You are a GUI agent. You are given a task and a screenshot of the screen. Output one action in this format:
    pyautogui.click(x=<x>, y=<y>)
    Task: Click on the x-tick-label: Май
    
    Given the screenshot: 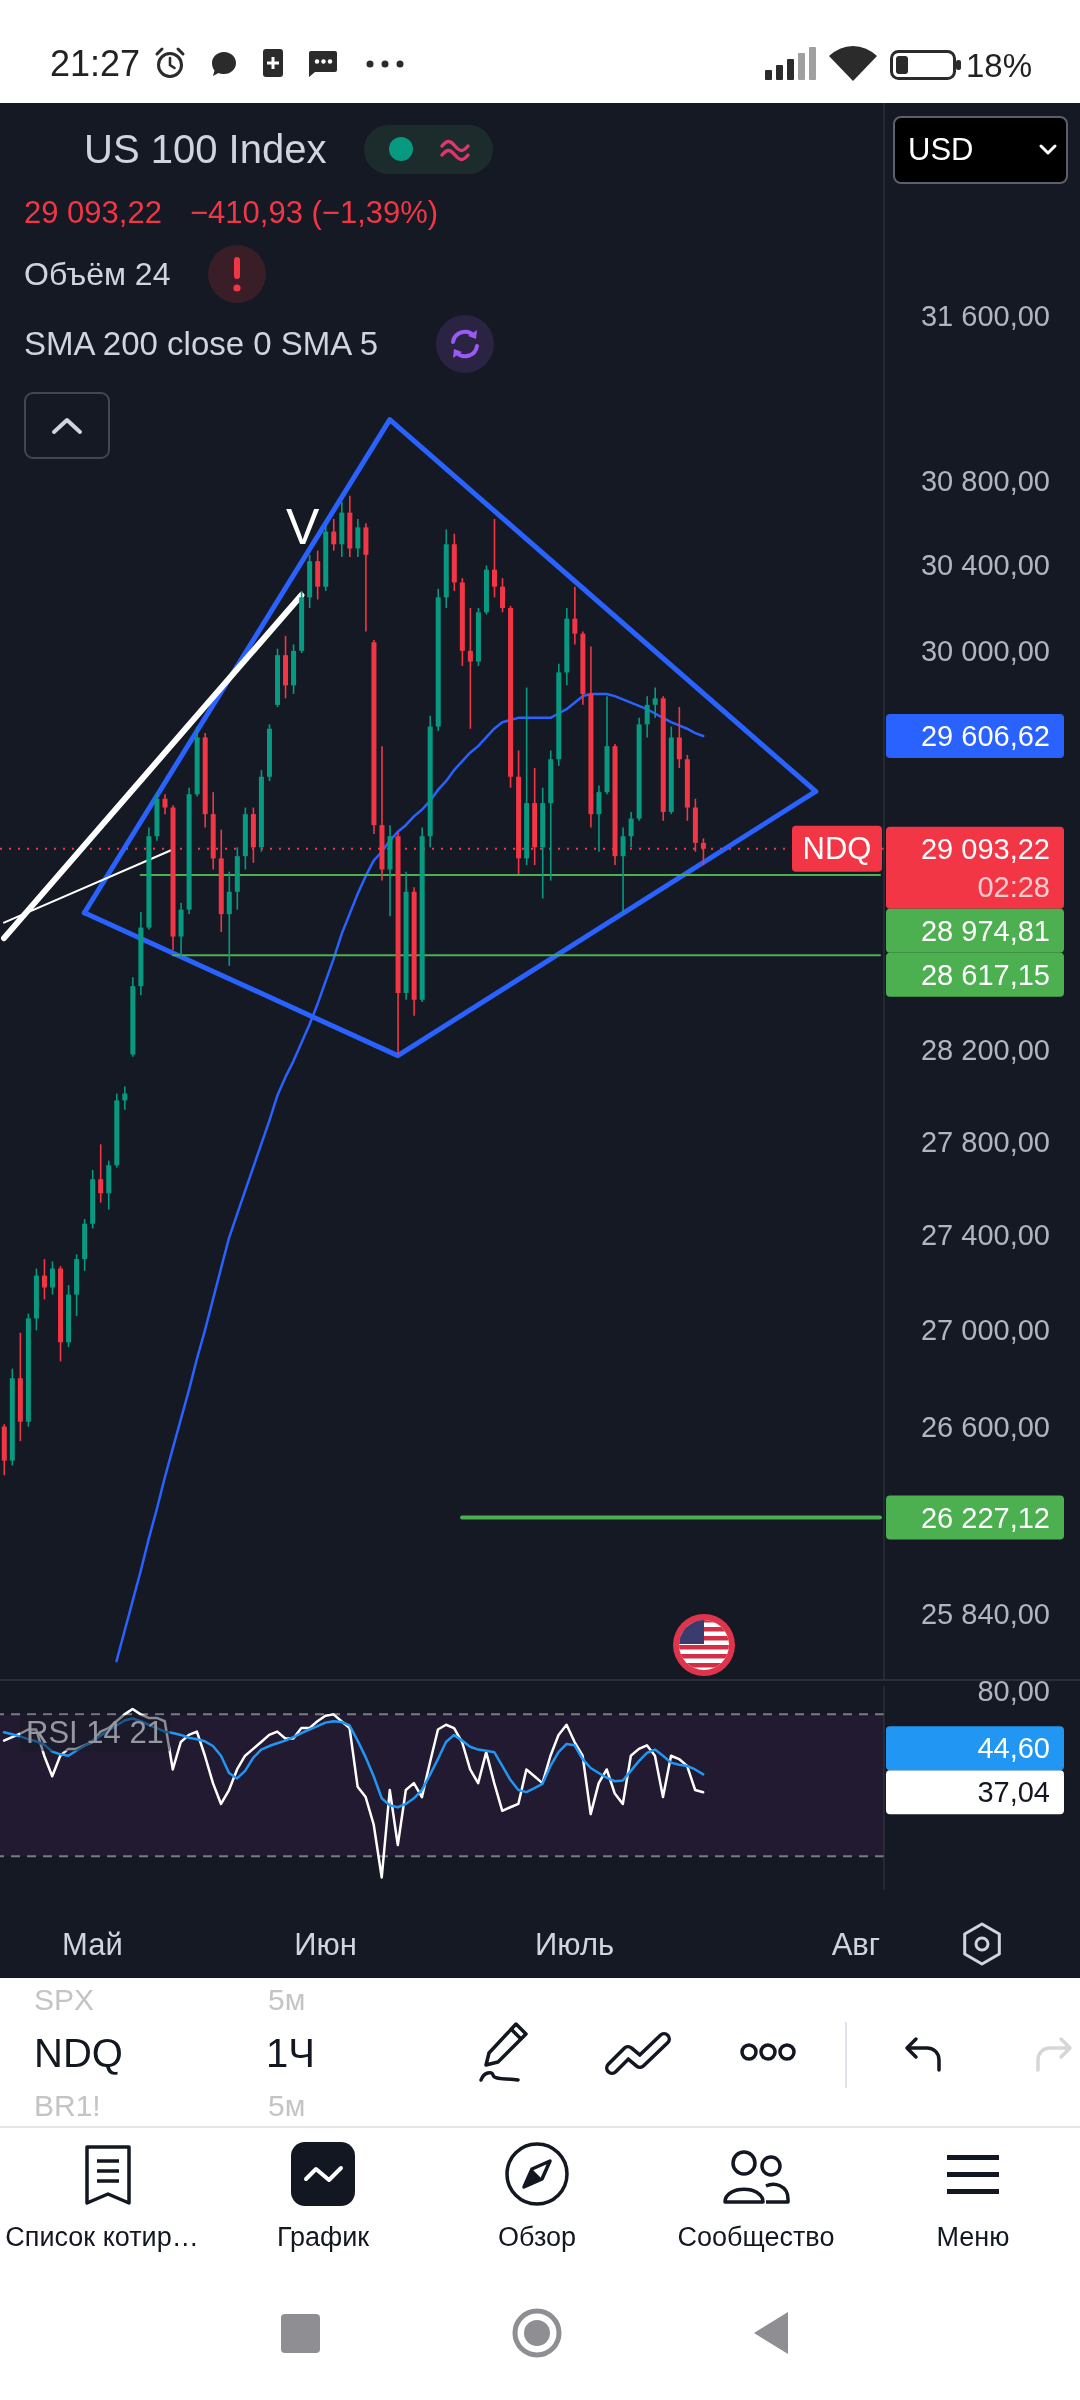 What is the action you would take?
    pyautogui.click(x=92, y=1944)
    